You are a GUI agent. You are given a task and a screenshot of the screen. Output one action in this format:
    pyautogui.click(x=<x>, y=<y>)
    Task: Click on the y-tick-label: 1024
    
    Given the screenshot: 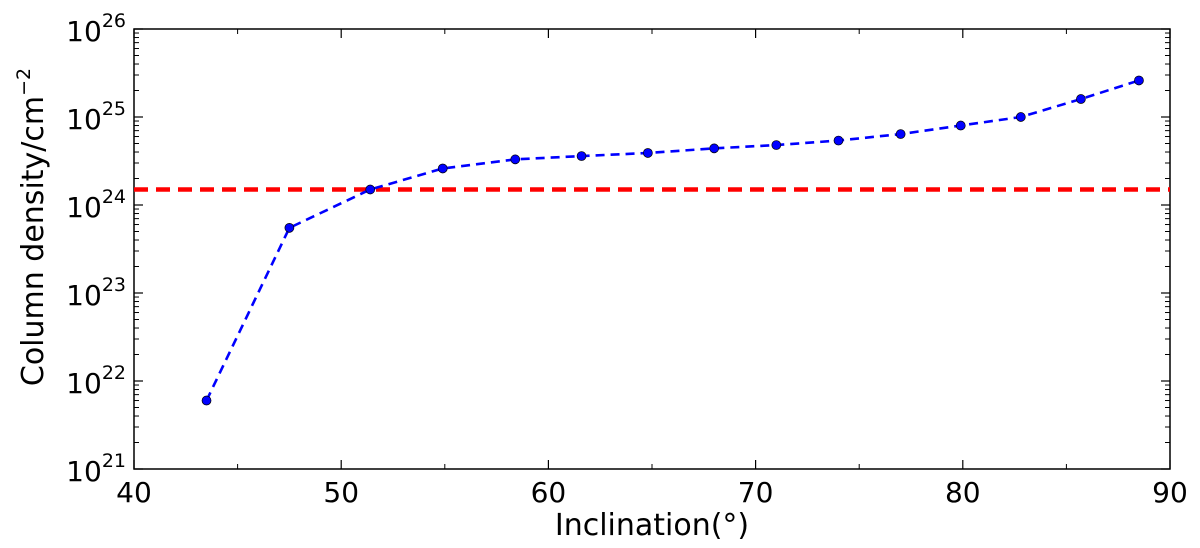 What is the action you would take?
    pyautogui.click(x=96, y=205)
    